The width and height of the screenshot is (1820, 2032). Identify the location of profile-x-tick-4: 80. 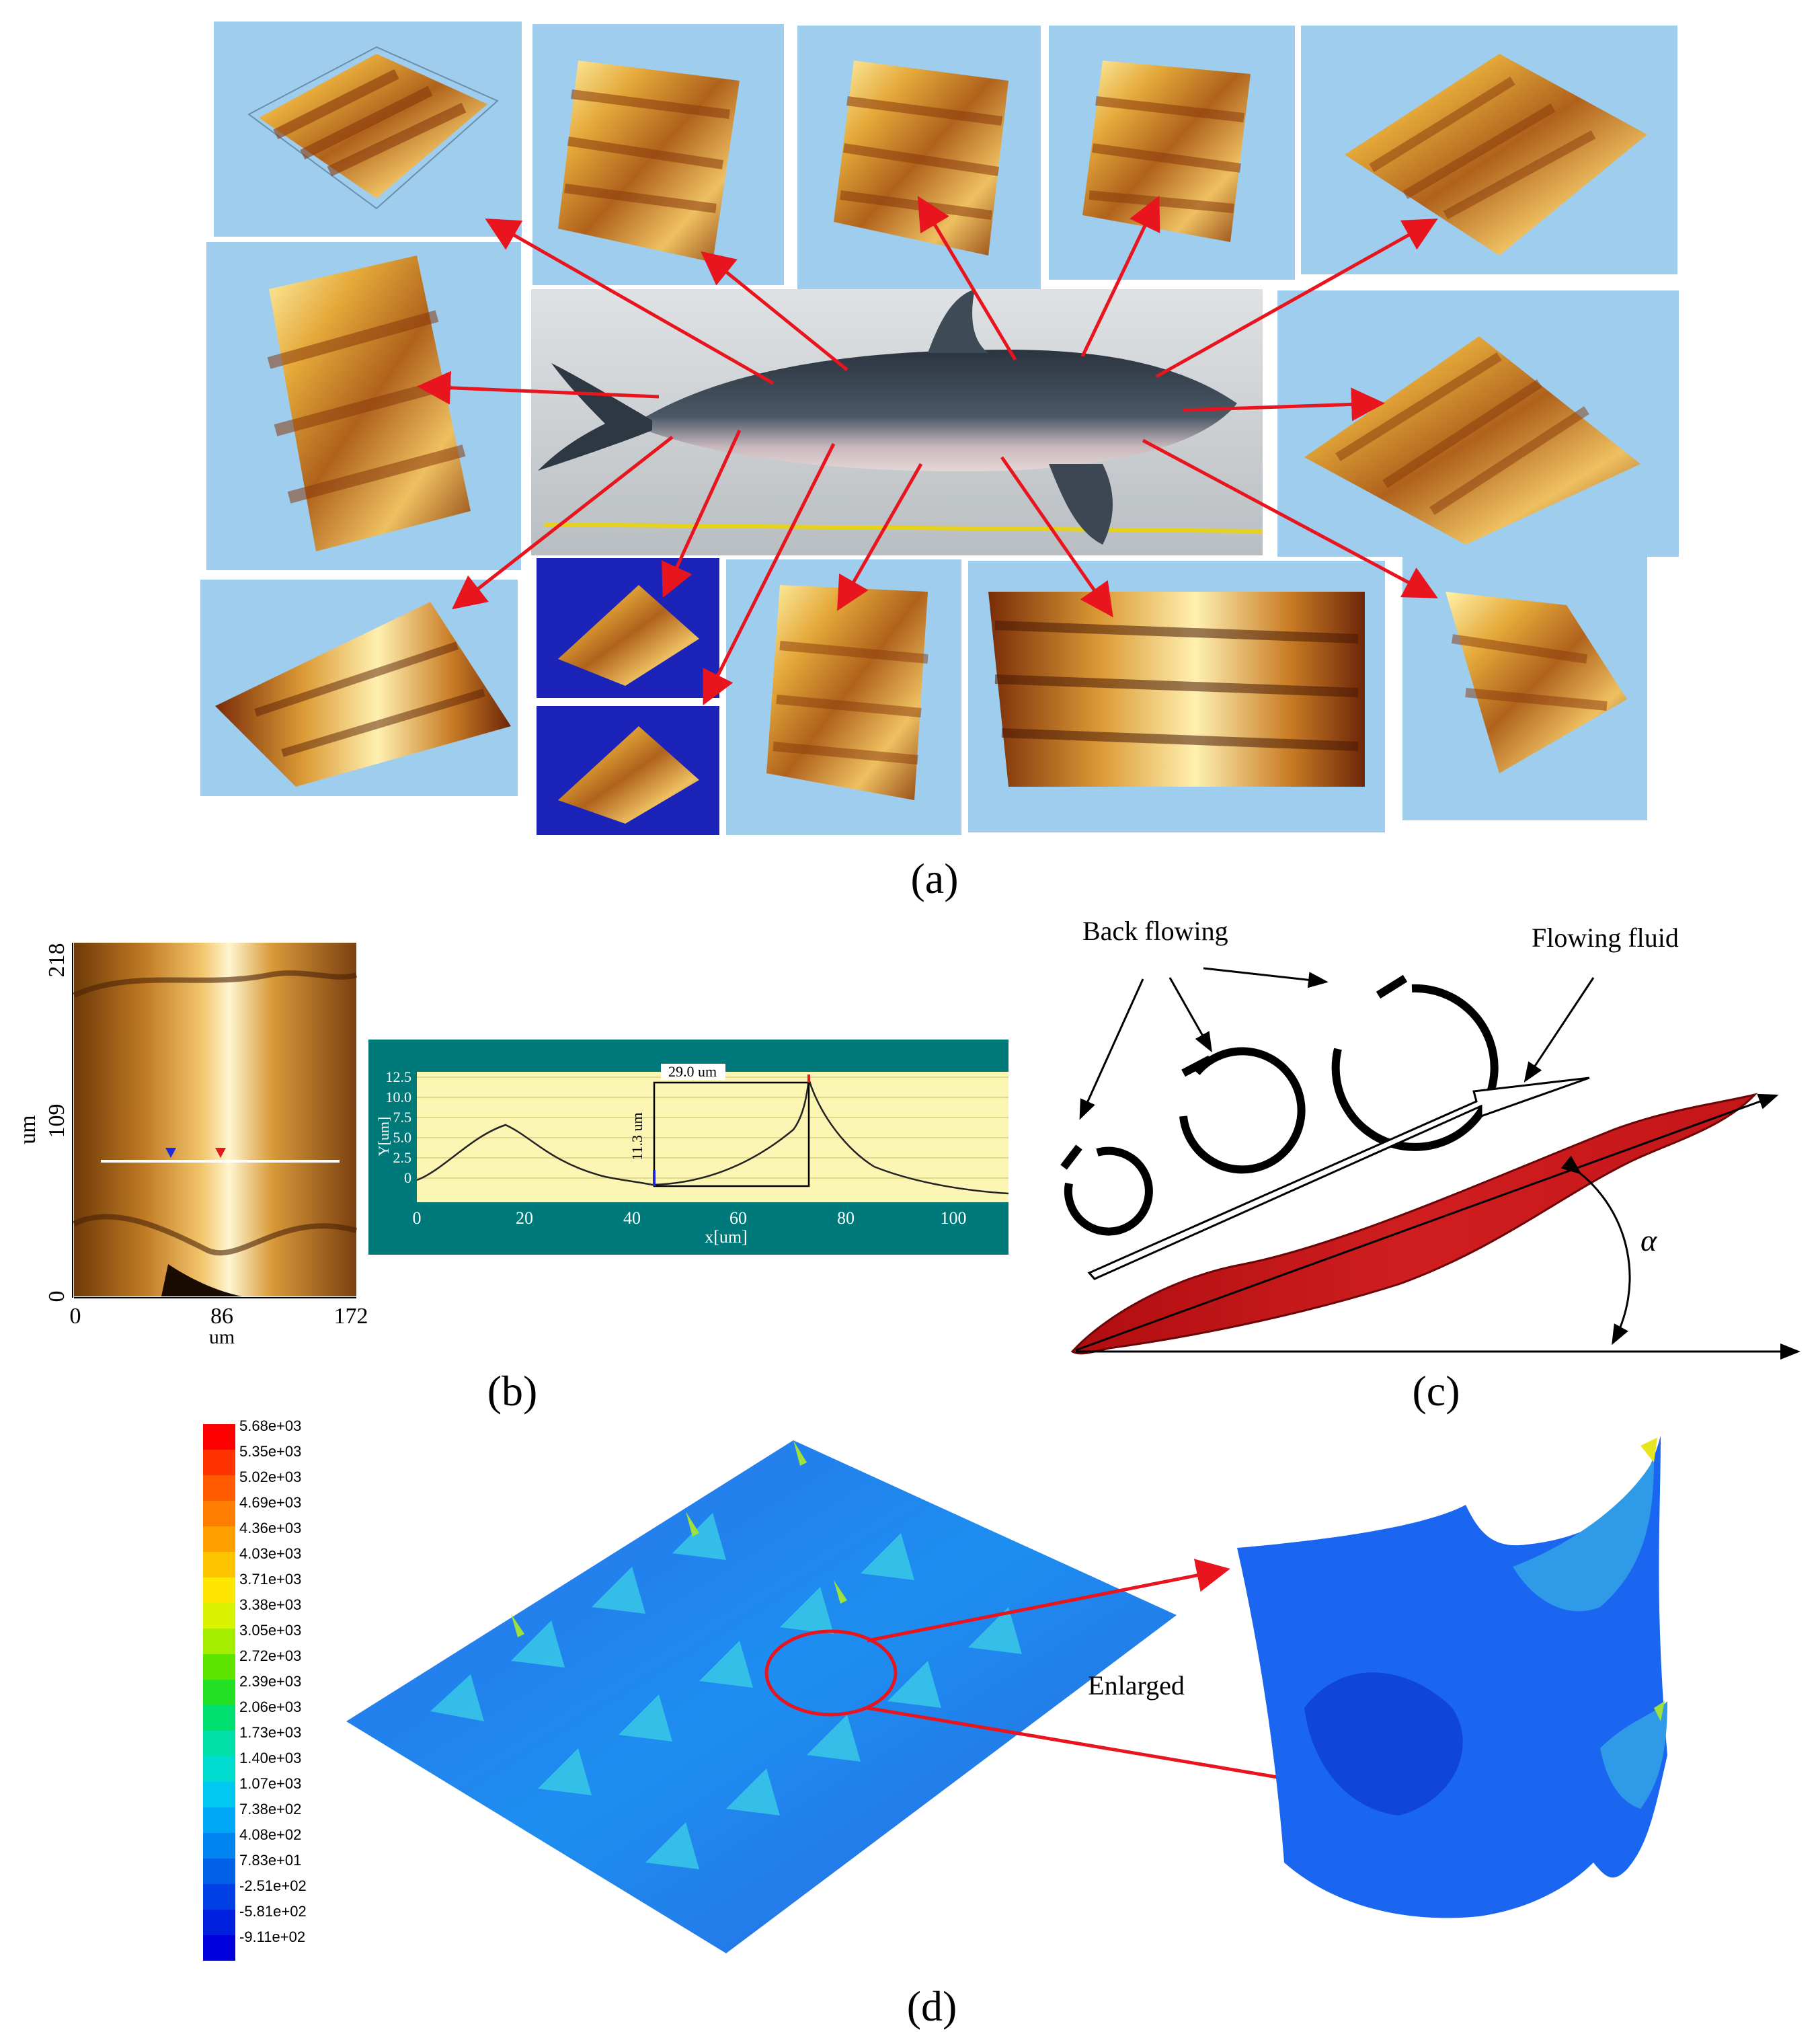
(846, 1218).